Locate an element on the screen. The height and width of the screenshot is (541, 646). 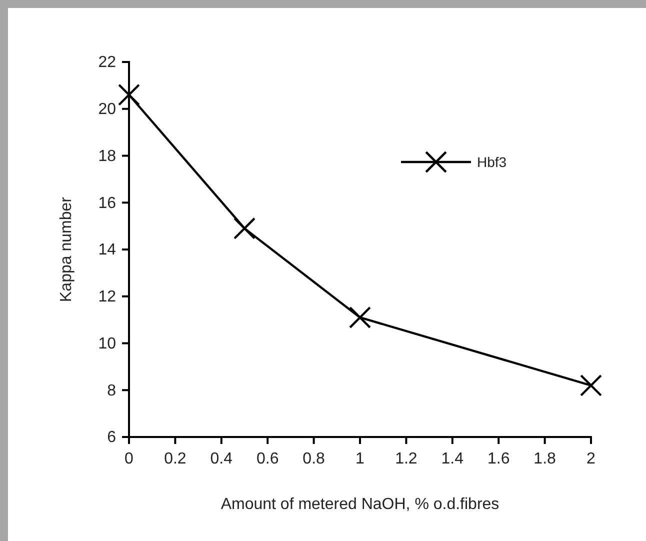
x-tick-label: 0.4 is located at coordinates (221, 459).